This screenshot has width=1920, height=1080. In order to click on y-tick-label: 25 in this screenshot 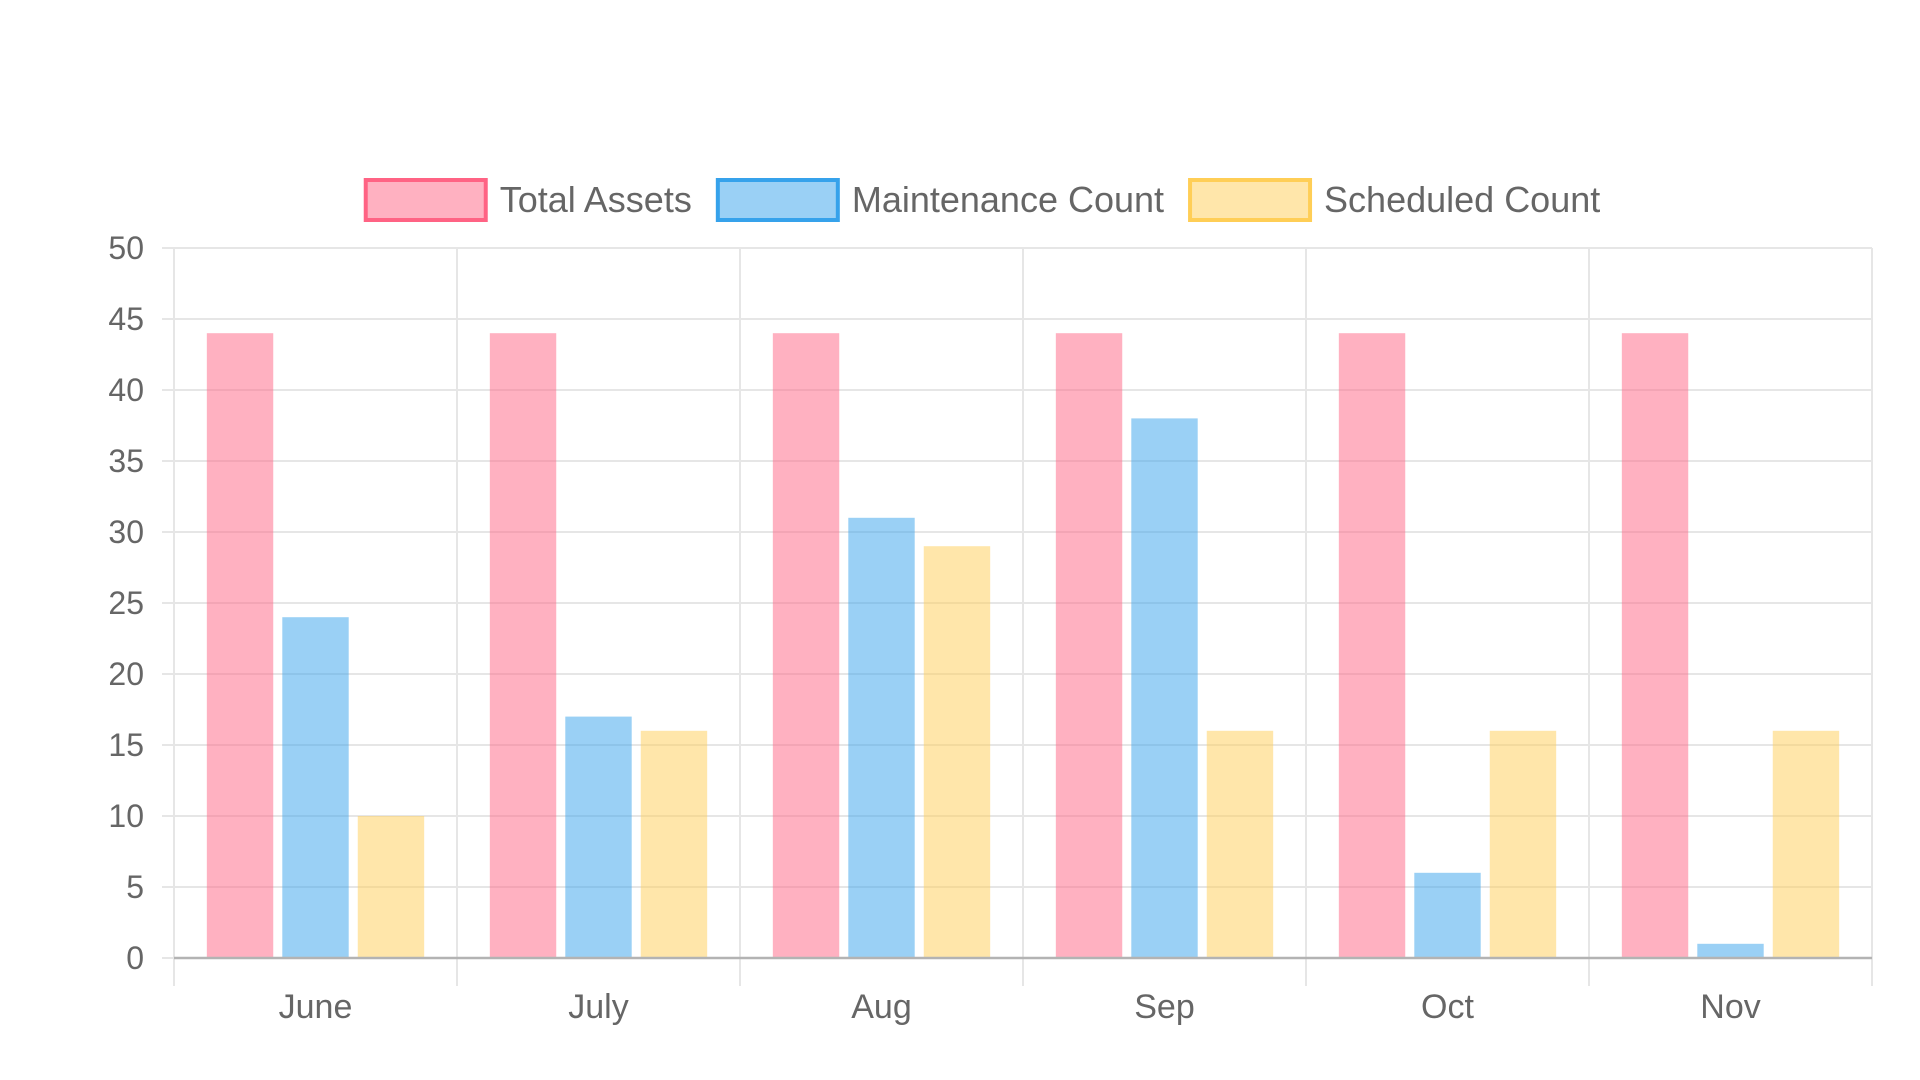, I will do `click(126, 603)`.